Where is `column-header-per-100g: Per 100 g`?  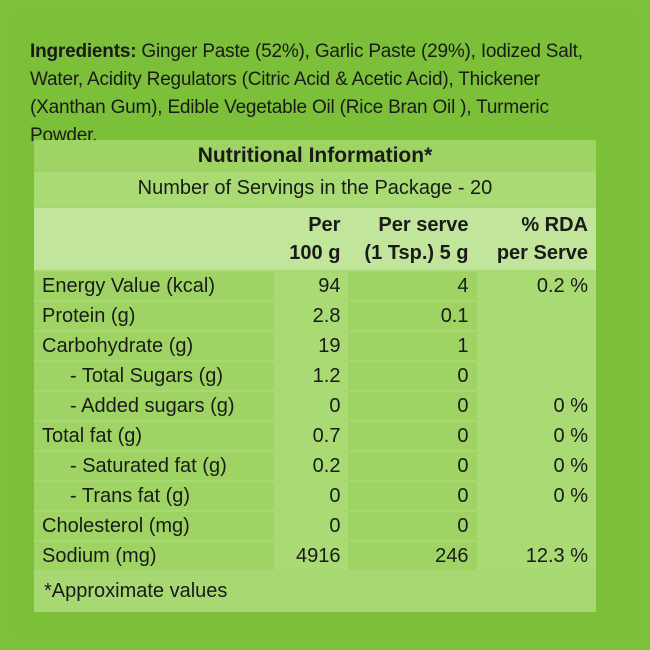 column-header-per-100g: Per 100 g is located at coordinates (311, 239).